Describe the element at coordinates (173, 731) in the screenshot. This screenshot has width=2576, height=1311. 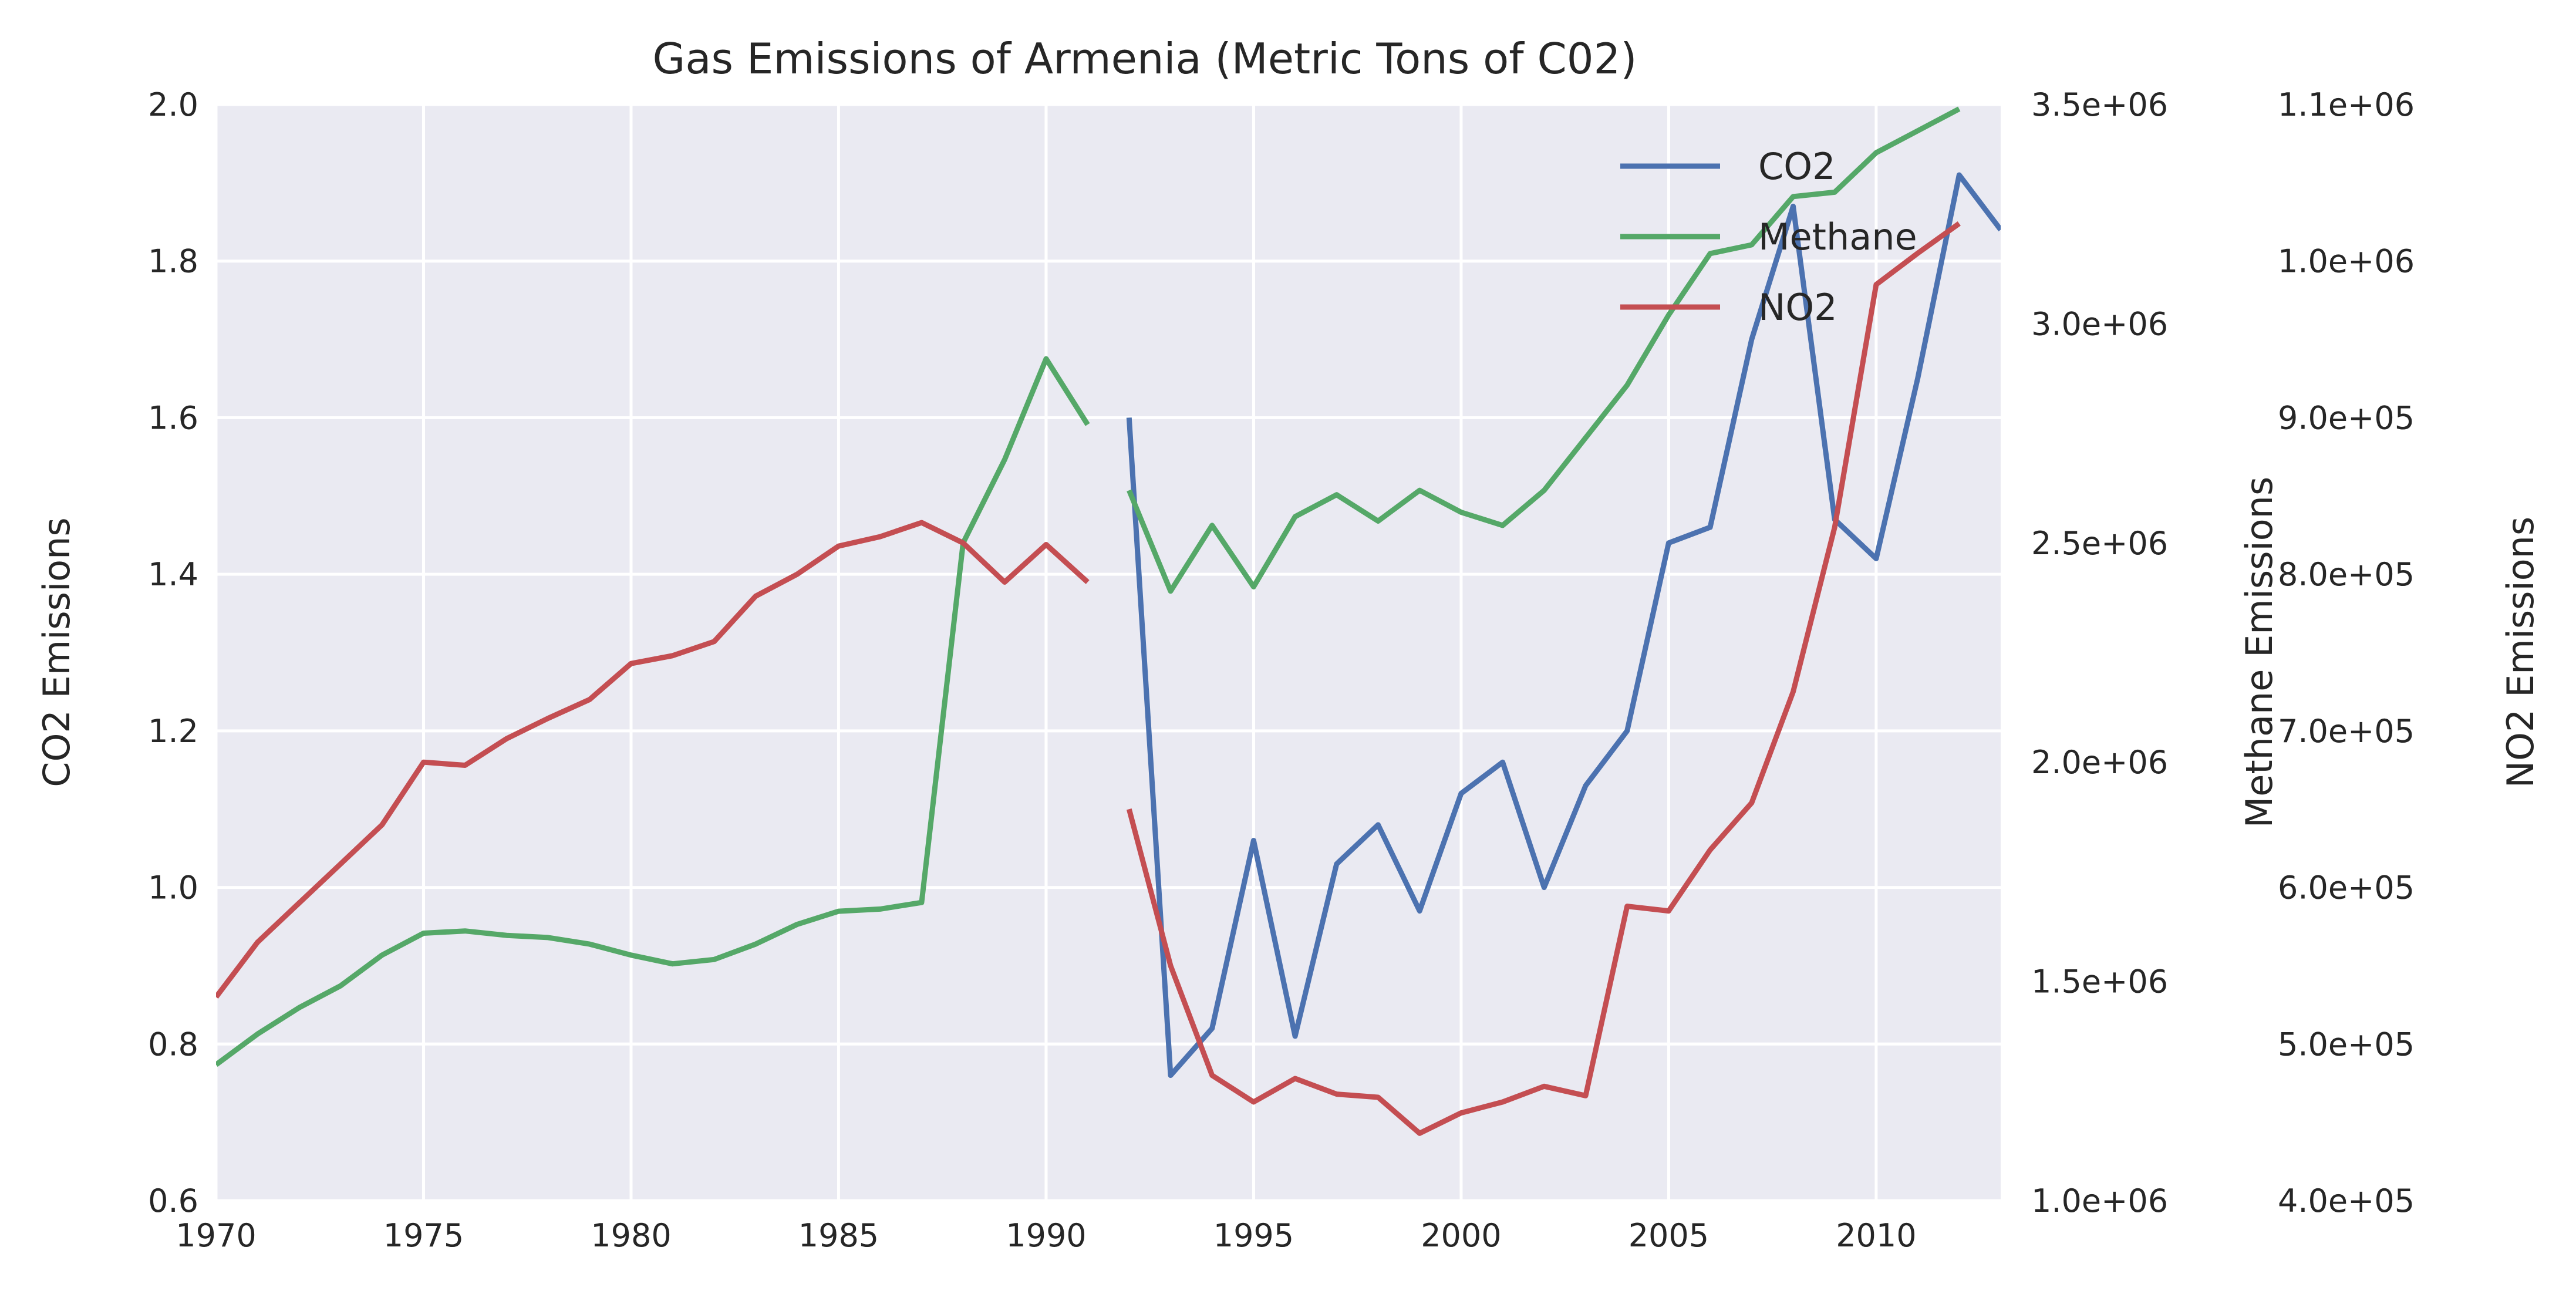
I see `y-tick-label-co2-1.2: 1.2` at that location.